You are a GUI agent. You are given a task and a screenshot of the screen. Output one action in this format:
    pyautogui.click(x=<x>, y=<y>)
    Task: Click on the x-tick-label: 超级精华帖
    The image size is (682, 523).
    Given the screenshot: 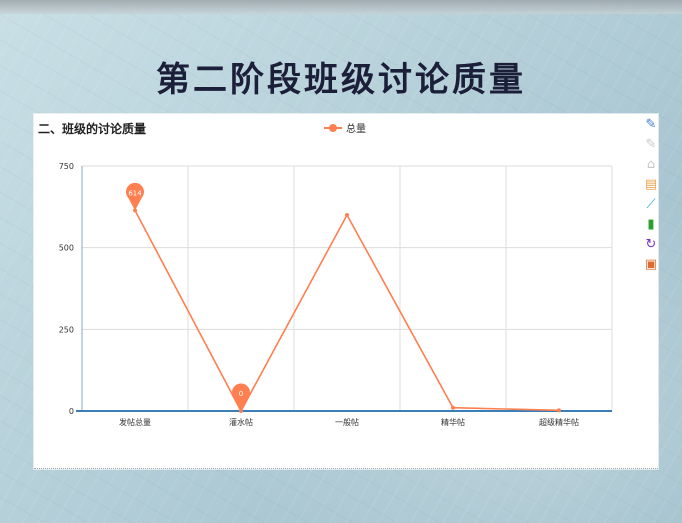 What is the action you would take?
    pyautogui.click(x=559, y=422)
    